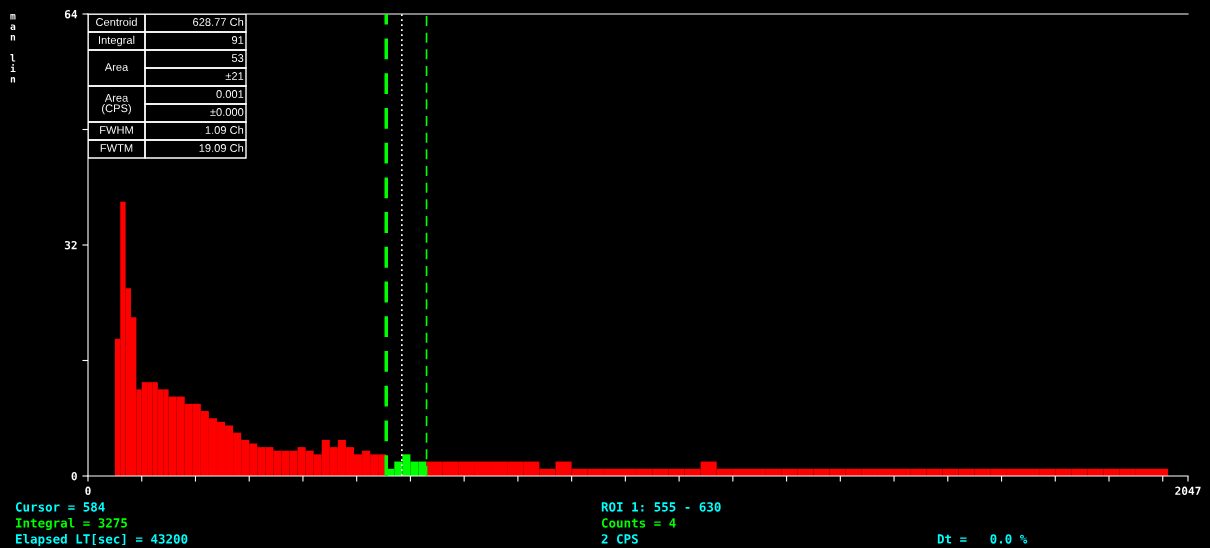 The image size is (1210, 548). I want to click on text: 2 CPS, so click(619, 539).